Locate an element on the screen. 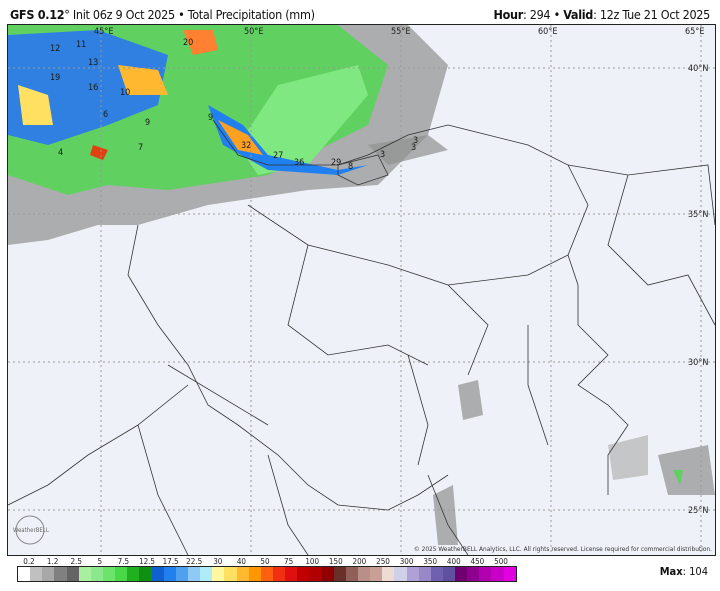 This screenshot has width=720, height=591. max-number: 104 is located at coordinates (698, 571).